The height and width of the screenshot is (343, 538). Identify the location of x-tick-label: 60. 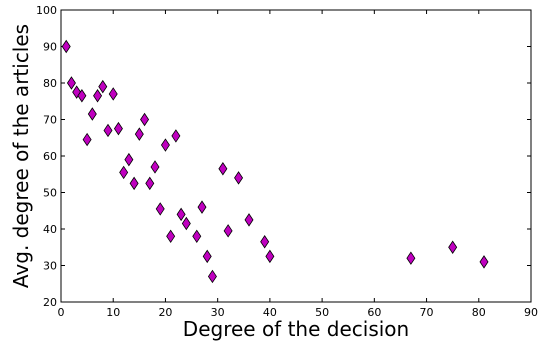
(374, 312).